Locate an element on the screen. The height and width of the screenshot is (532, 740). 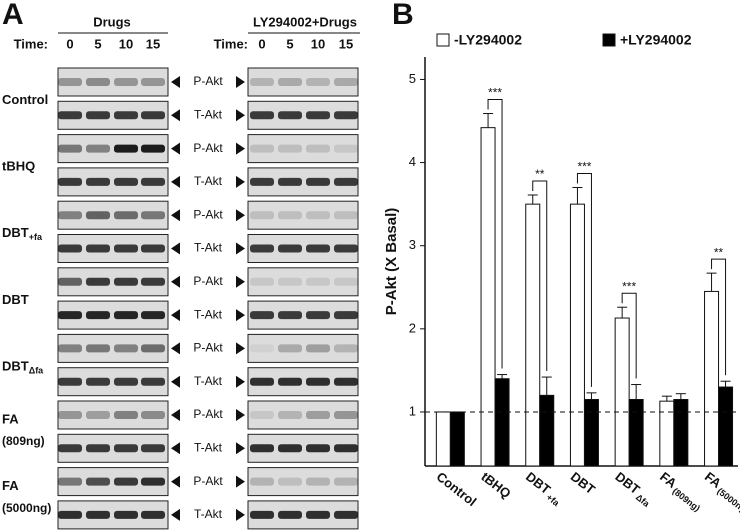
header: Drugs is located at coordinates (112, 21).